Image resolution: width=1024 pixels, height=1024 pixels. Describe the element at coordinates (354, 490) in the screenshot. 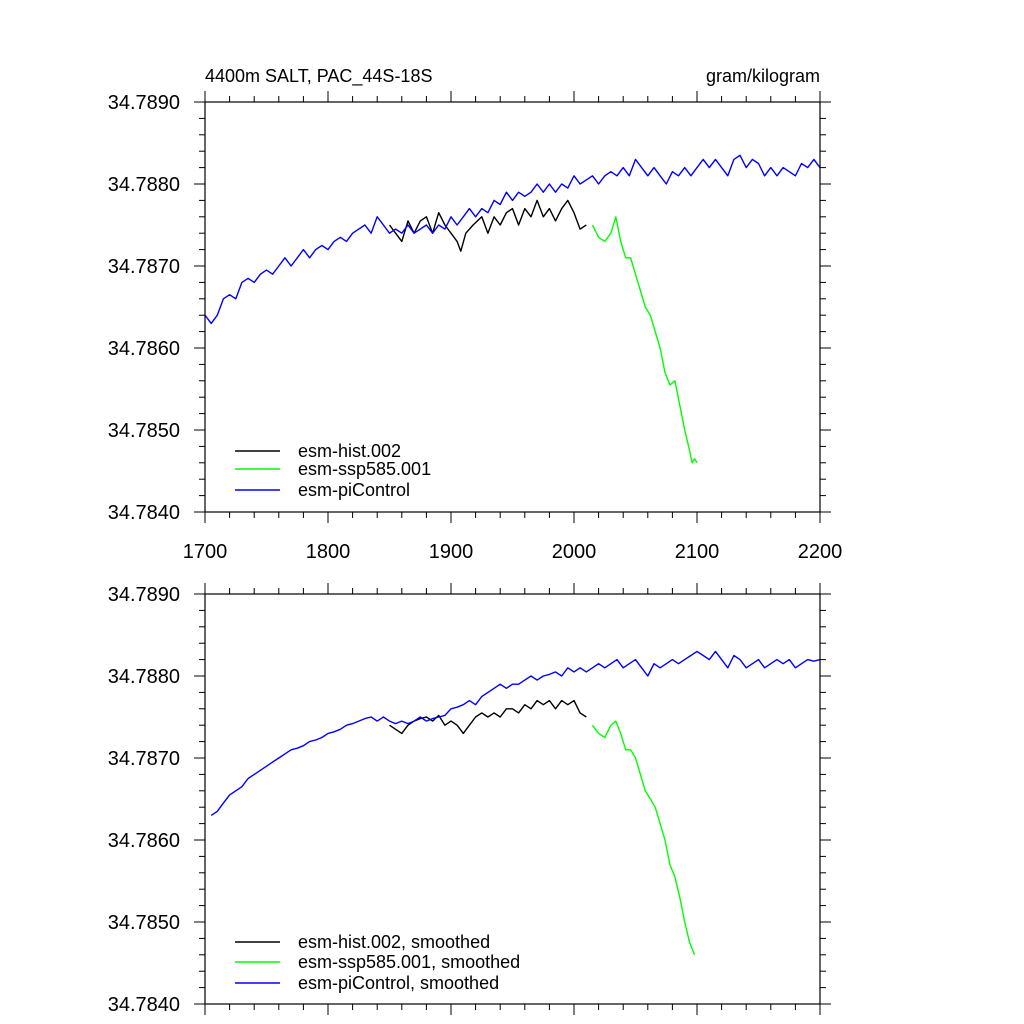

I see `legend-label: esm-piControl` at that location.